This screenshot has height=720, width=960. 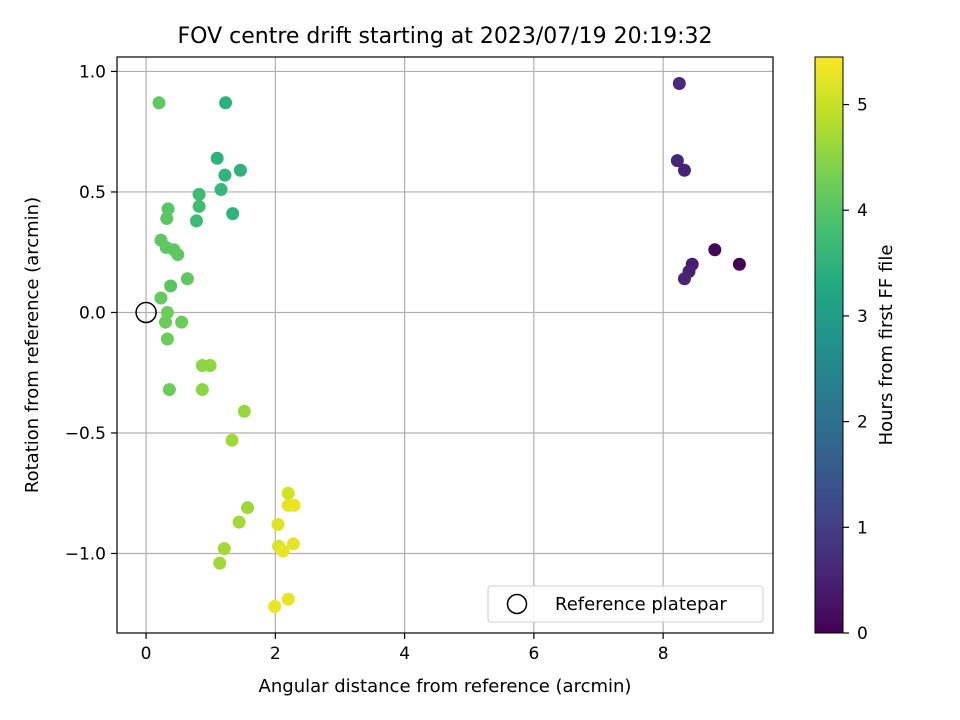 I want to click on x-tick-label: 8, so click(x=663, y=654).